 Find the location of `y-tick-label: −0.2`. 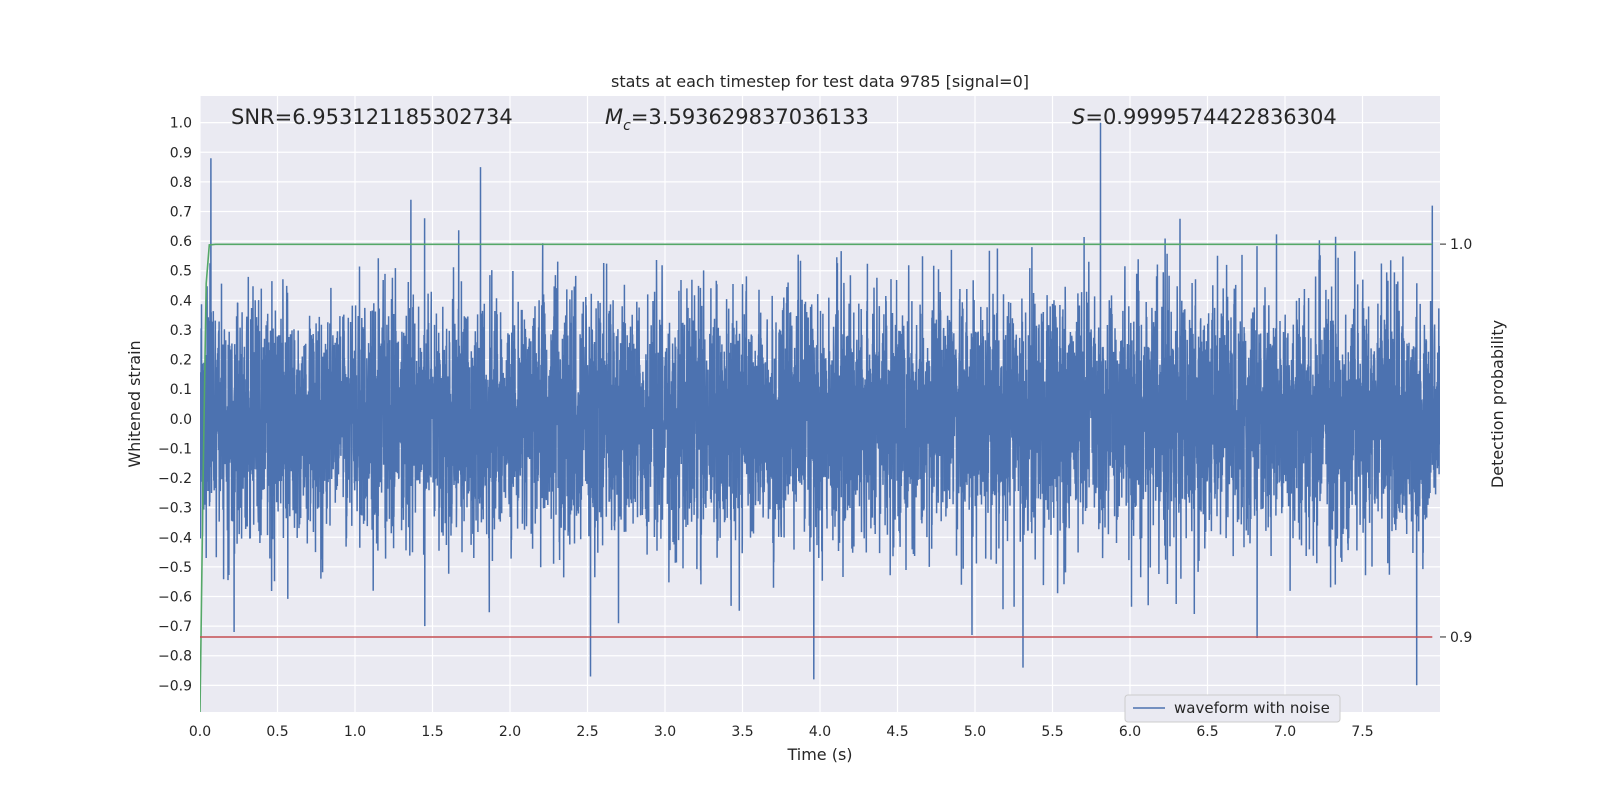

y-tick-label: −0.2 is located at coordinates (175, 479).